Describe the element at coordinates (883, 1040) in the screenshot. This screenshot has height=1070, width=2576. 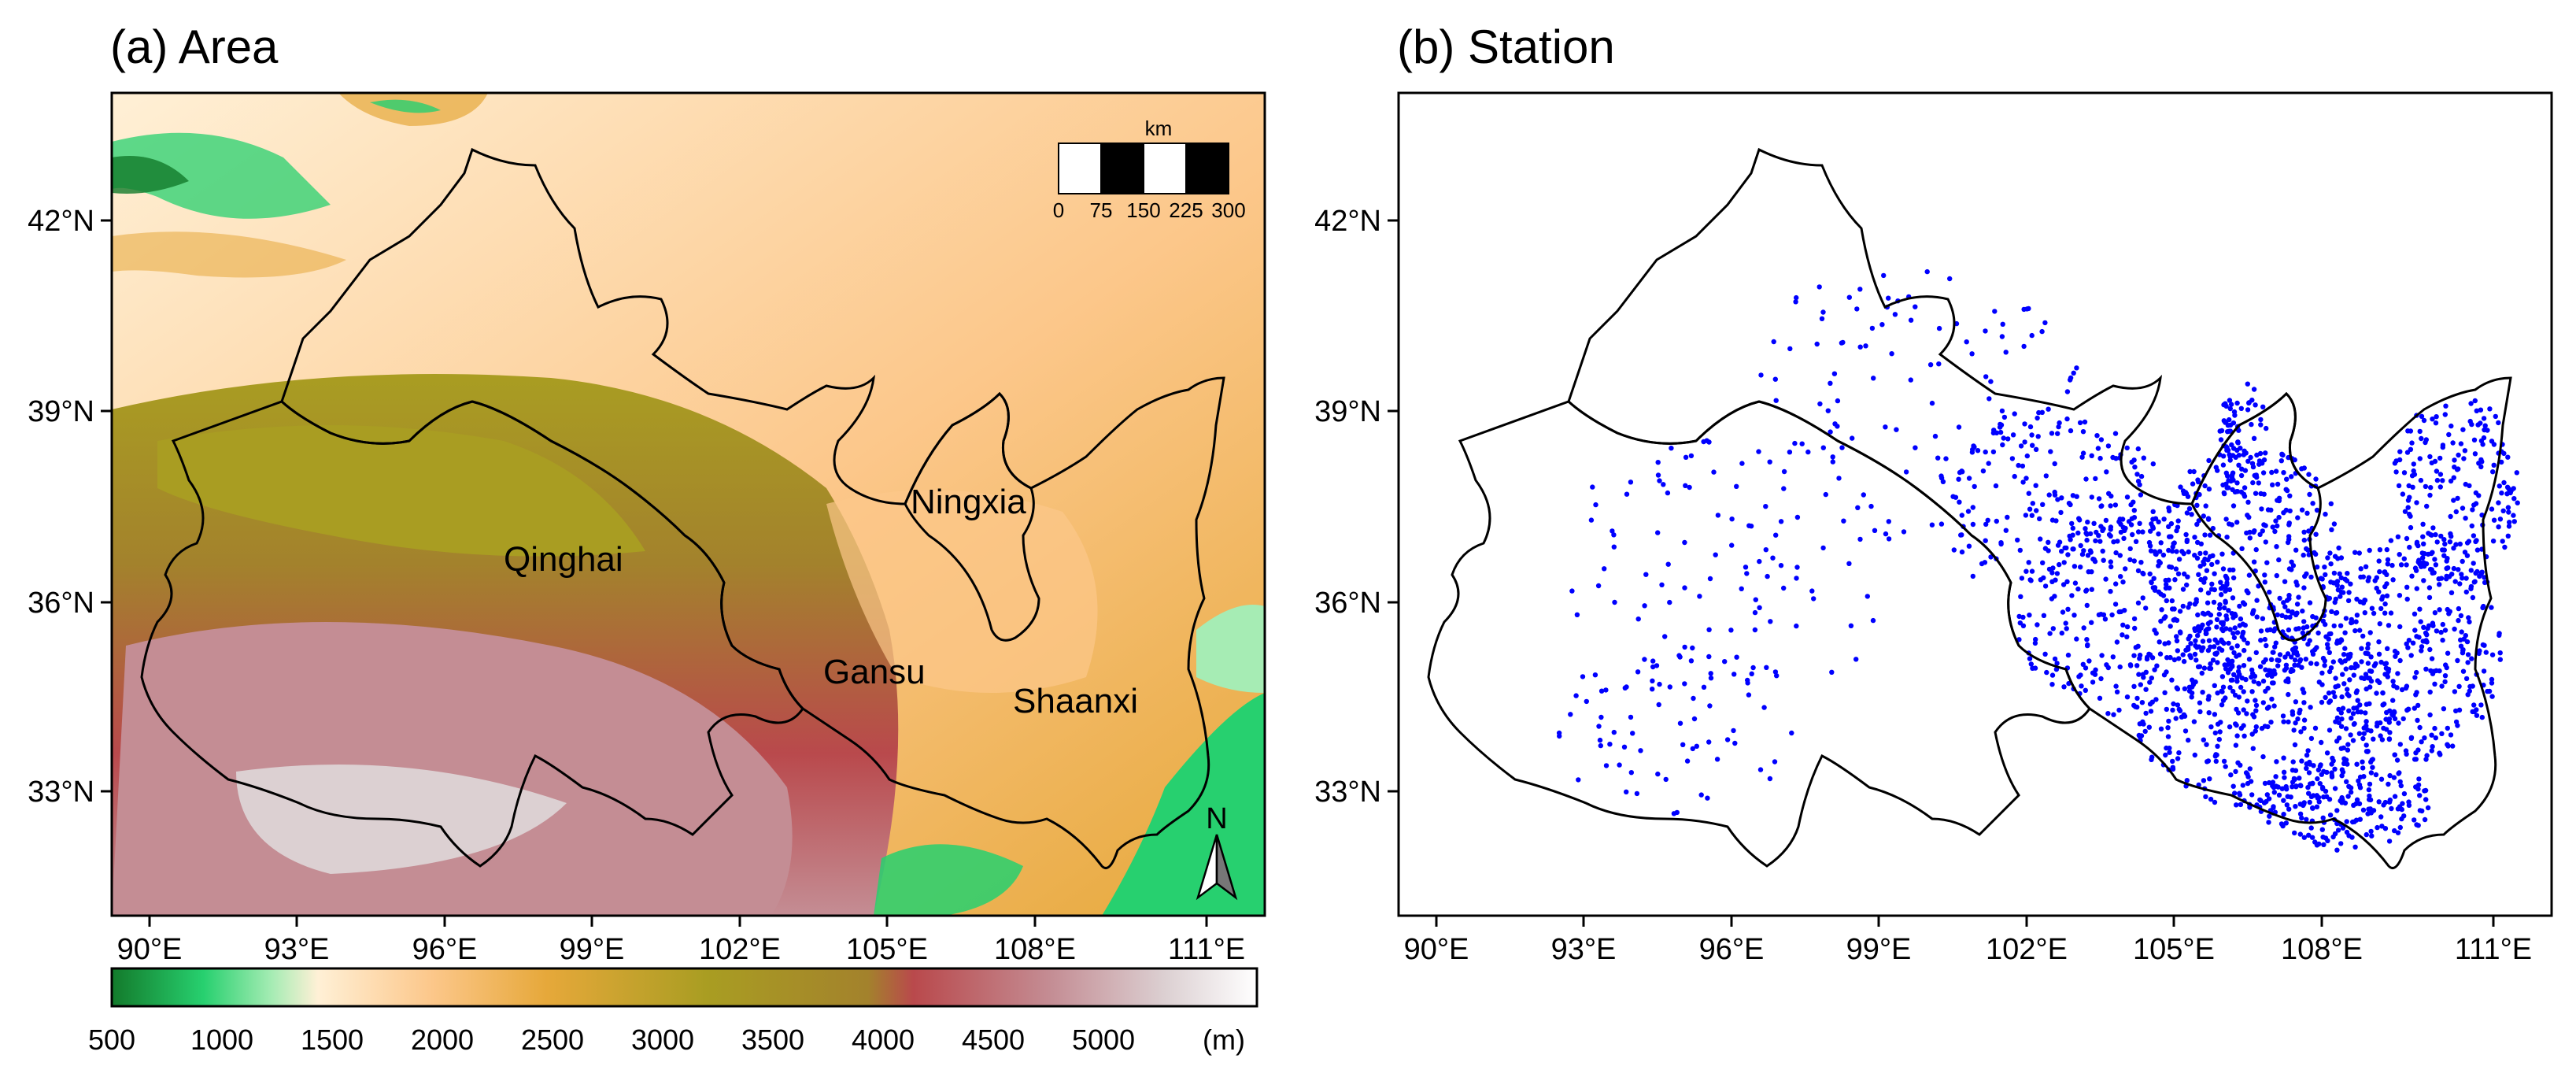
I see `cb-tick-4000: 4000` at that location.